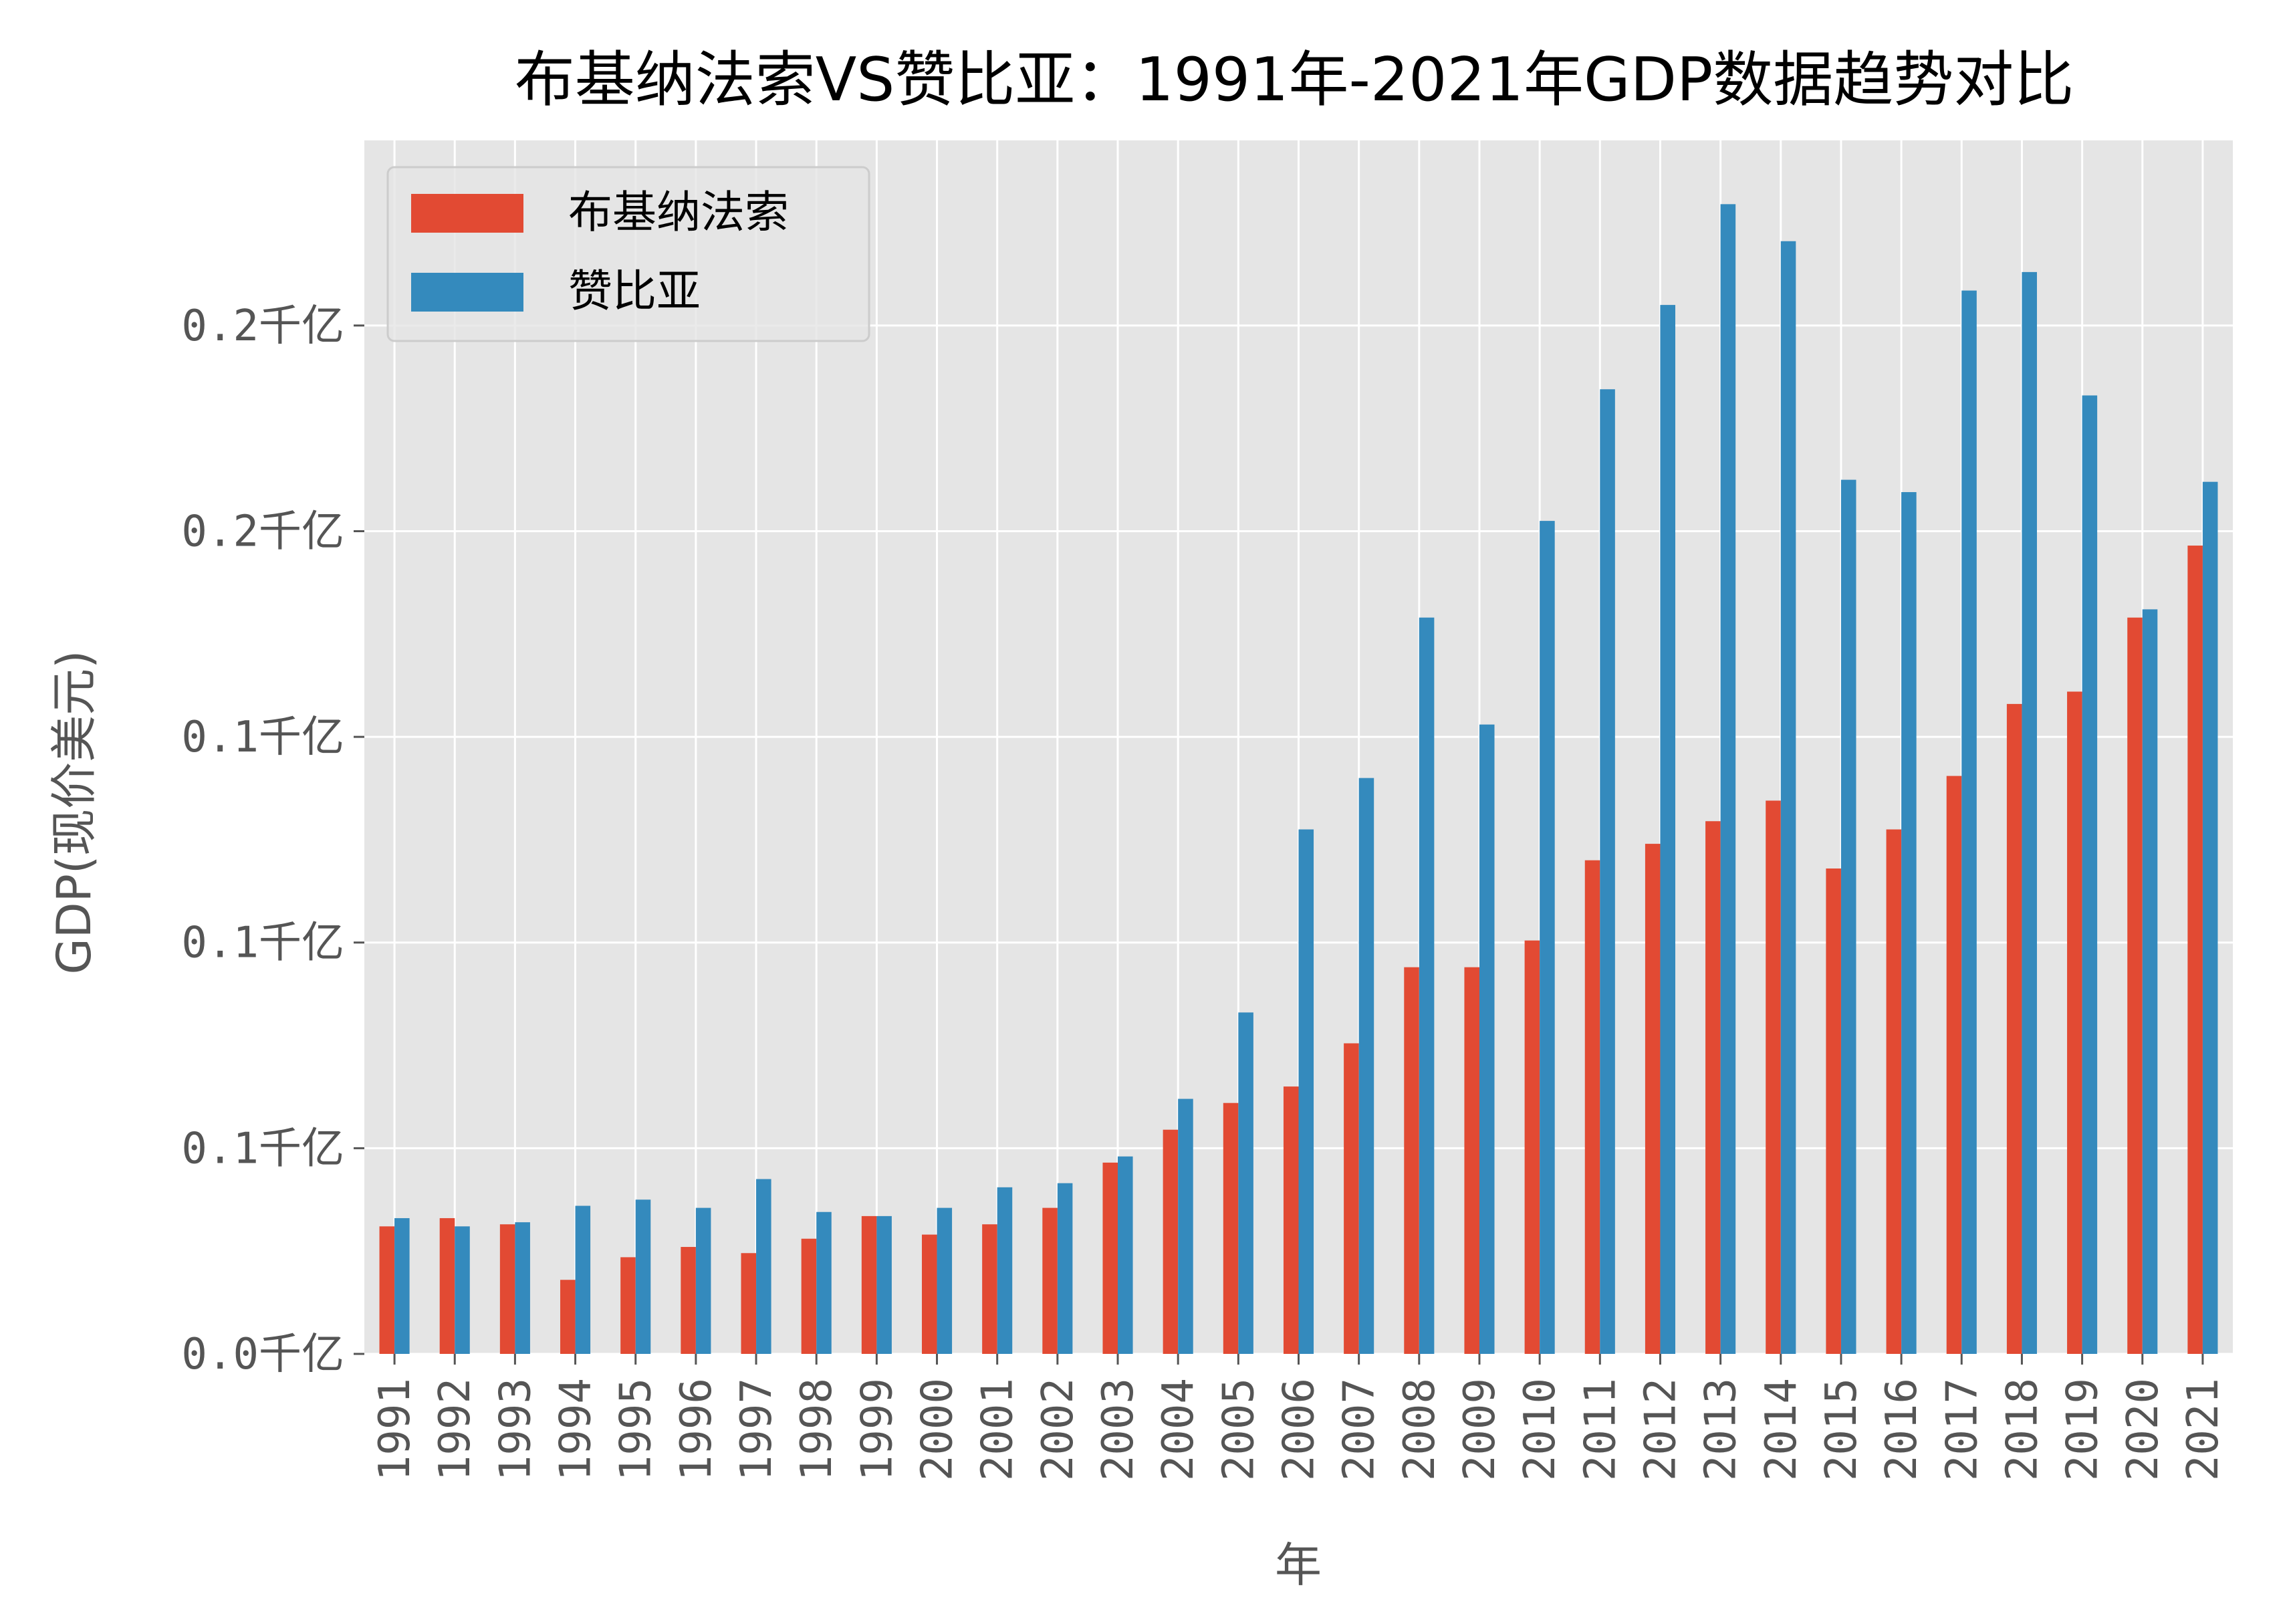 Image resolution: width=2293 pixels, height=1624 pixels. Describe the element at coordinates (696, 1429) in the screenshot. I see `x-tick-label: 1996` at that location.